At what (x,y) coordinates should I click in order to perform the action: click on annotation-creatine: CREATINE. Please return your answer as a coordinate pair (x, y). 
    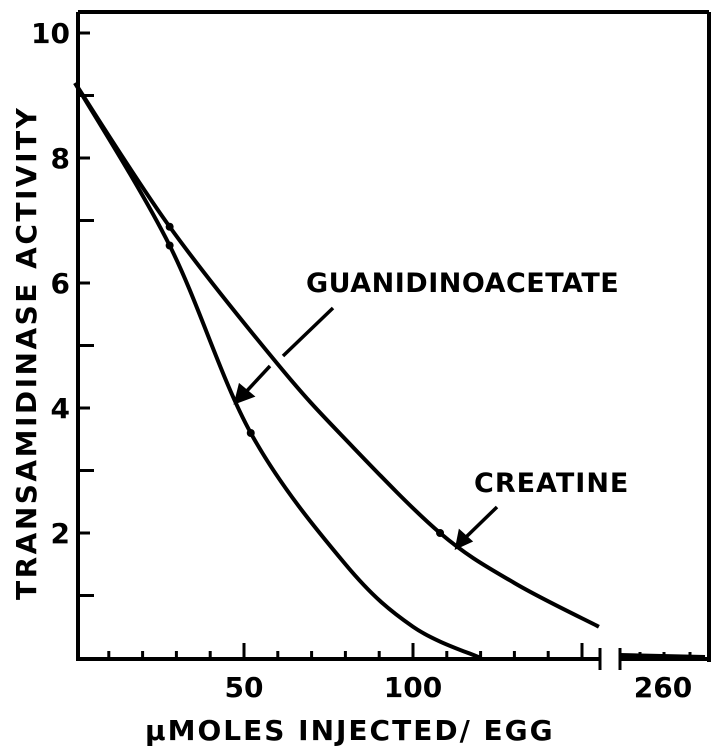
    Looking at the image, I should click on (551, 483).